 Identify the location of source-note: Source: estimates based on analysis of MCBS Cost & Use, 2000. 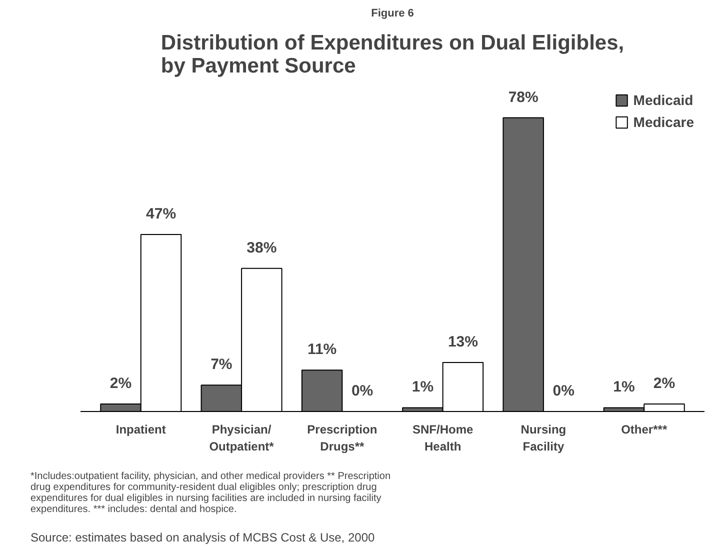
(202, 537).